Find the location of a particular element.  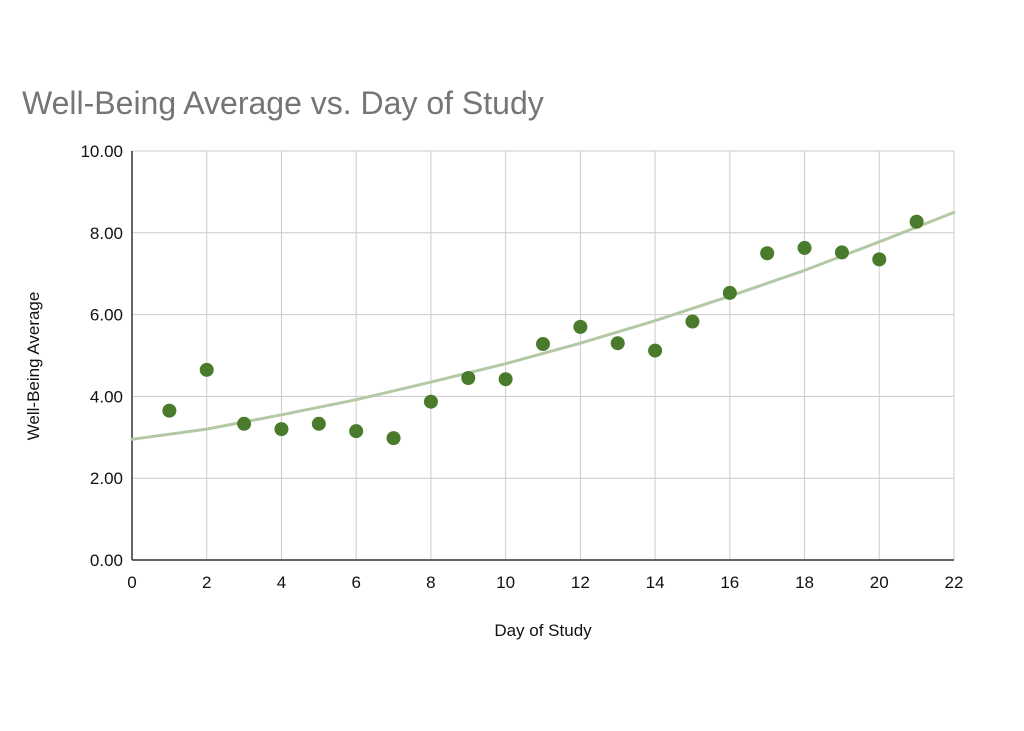

x-axis-title: Day of Study is located at coordinates (543, 630).